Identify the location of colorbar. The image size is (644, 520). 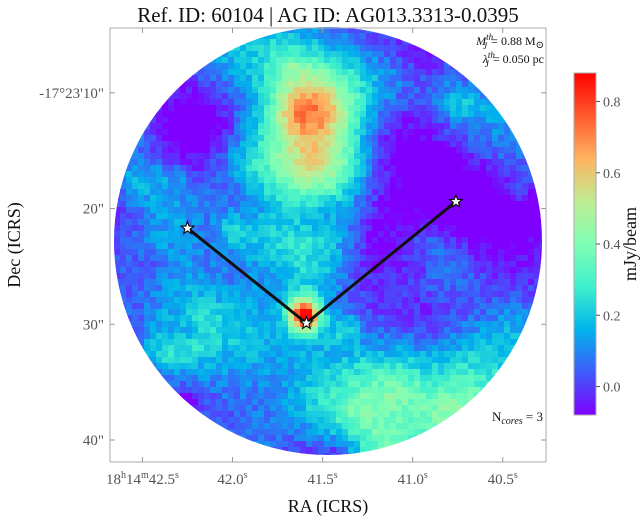
(585, 244).